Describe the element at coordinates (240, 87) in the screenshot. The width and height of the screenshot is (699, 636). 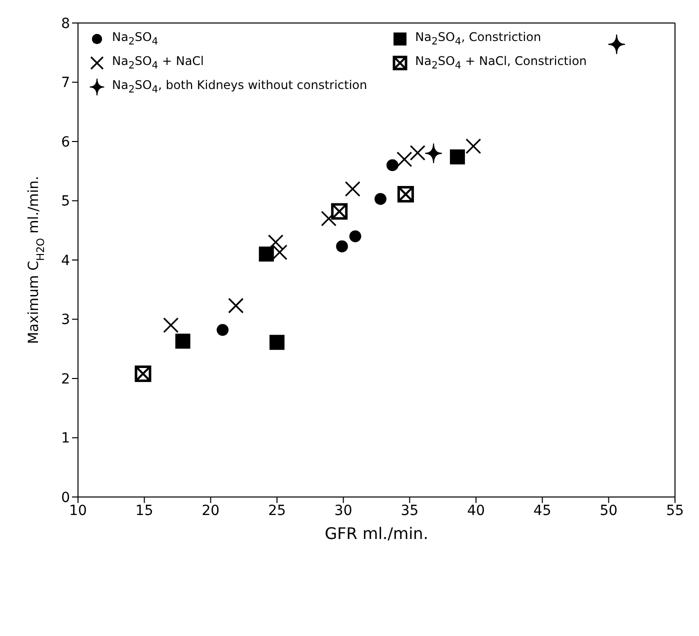
I see `legend-label: Na$_{2}$SO$_{4}$, both Kidneys without constriction` at that location.